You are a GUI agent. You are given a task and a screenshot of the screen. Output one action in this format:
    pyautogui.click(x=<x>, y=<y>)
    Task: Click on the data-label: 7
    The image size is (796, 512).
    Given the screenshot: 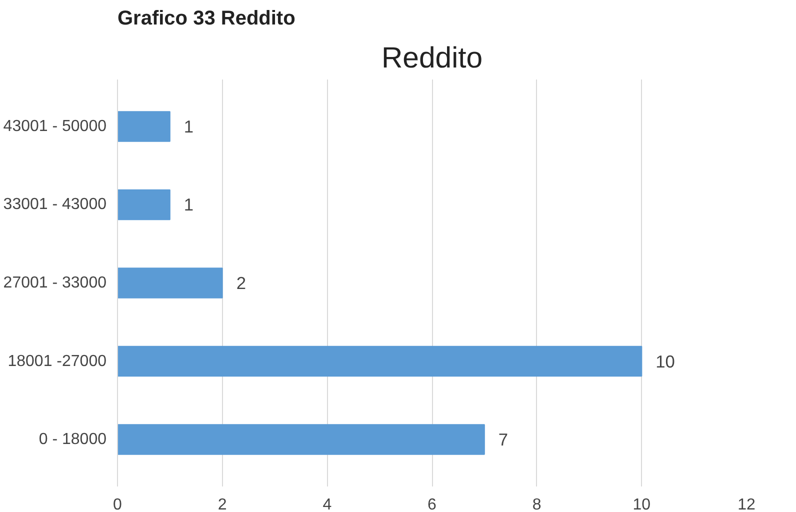 What is the action you would take?
    pyautogui.click(x=503, y=440)
    